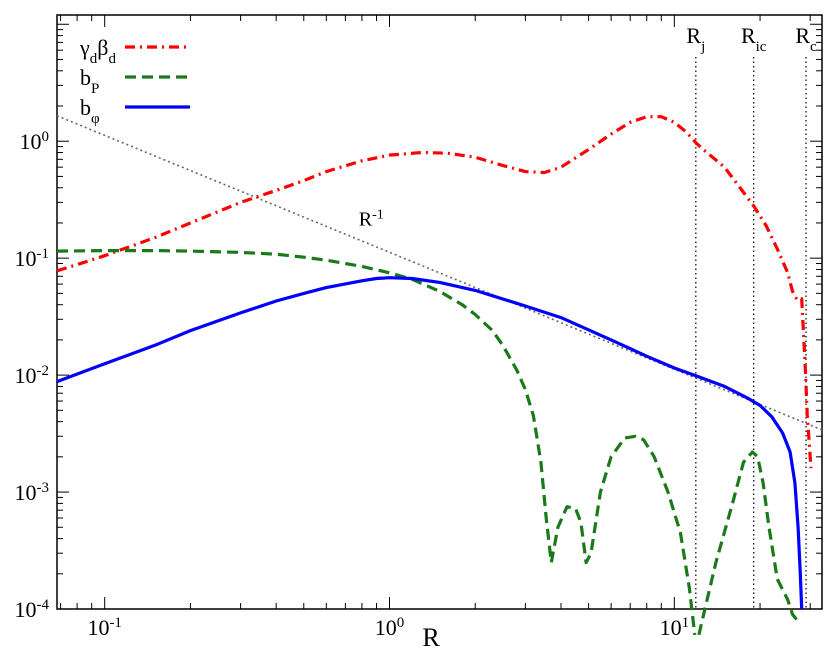 This screenshot has height=658, width=830. Describe the element at coordinates (43, 371) in the screenshot. I see `tick-exponent: -2` at that location.